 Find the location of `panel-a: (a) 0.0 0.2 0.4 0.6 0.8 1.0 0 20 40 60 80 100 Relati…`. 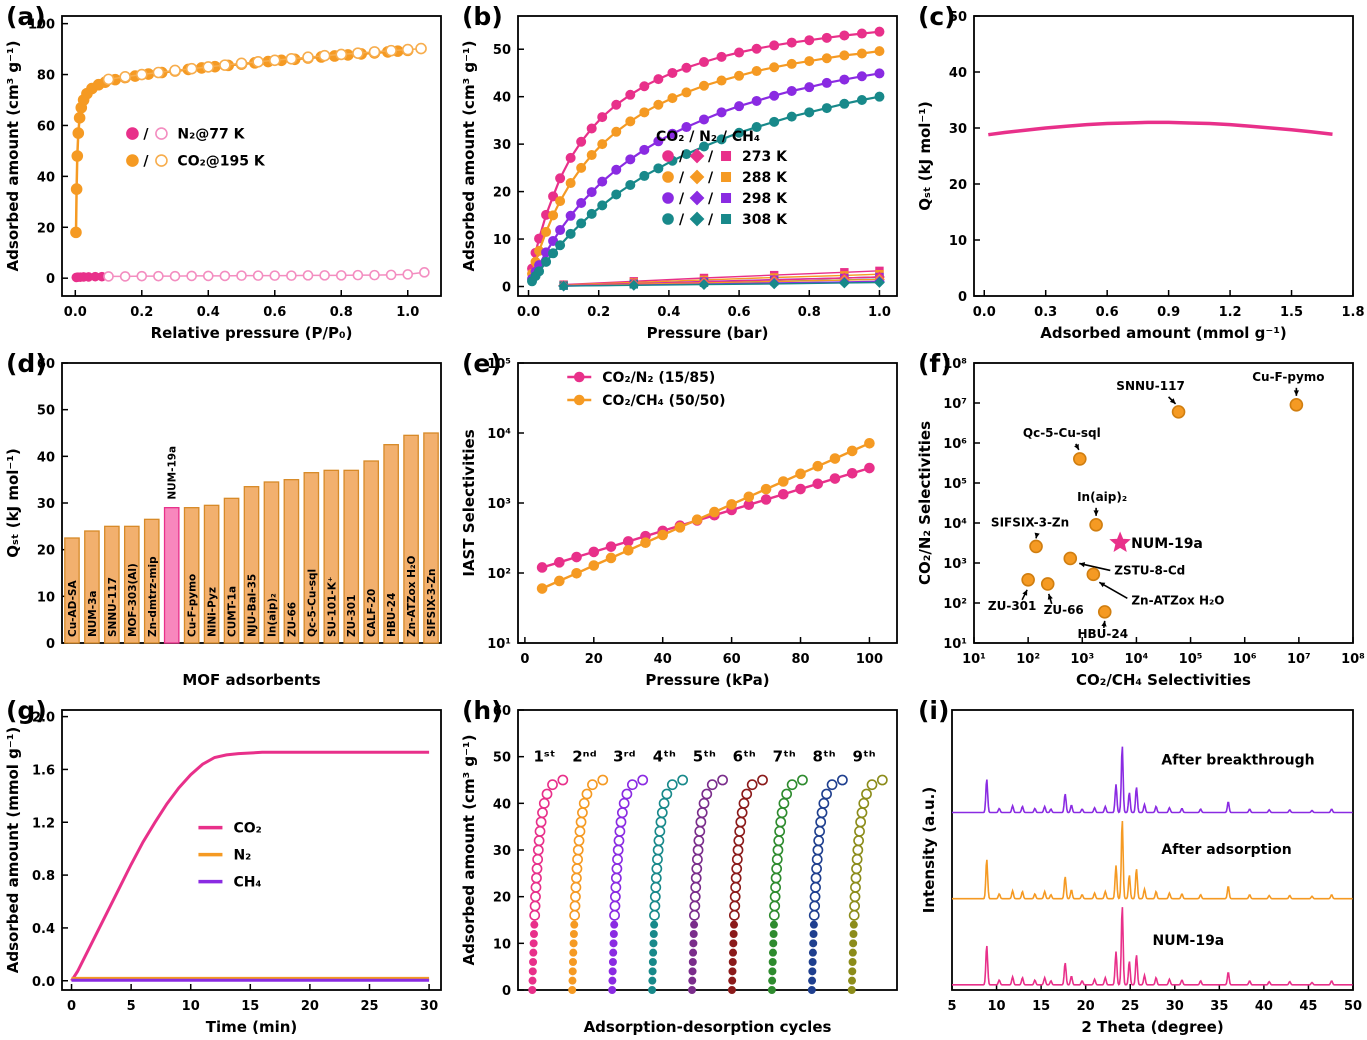

panel-a: (a) 0.0 0.2 0.4 0.6 0.8 1.0 0 20 40 60 80 100 Relati… is located at coordinates (228, 173).